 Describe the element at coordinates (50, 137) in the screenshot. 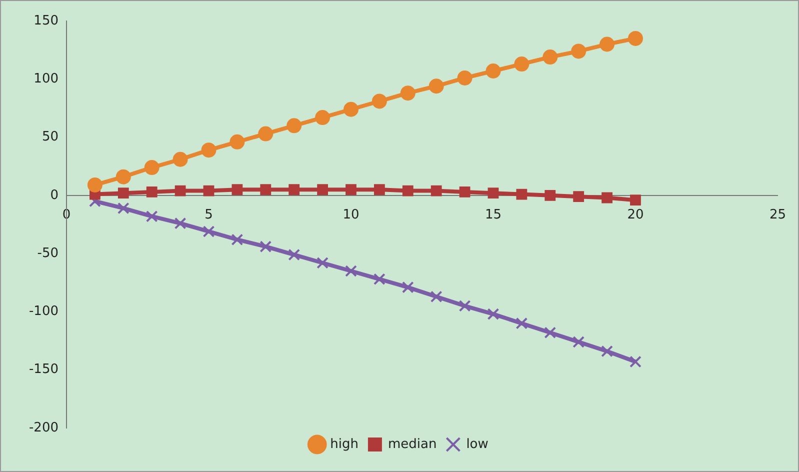

I see `y-tick-label: 50` at that location.